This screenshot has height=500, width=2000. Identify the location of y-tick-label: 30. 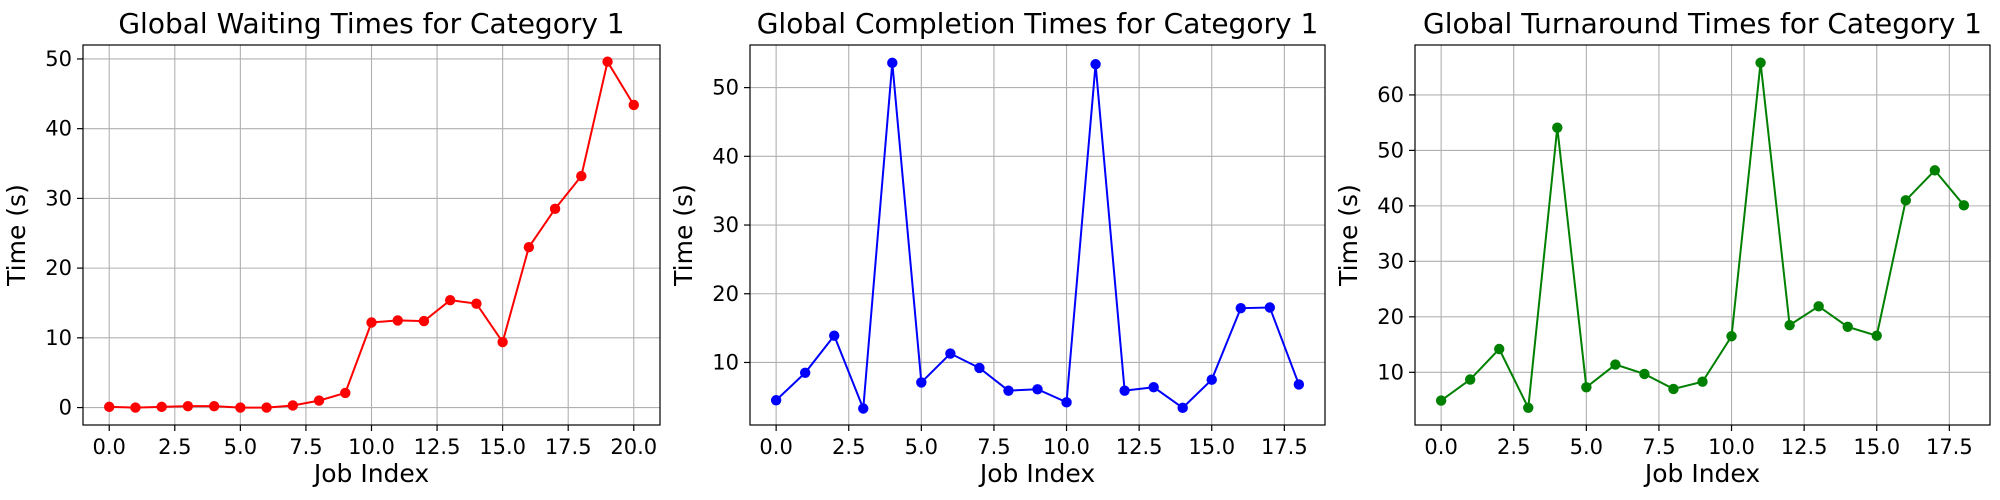
(725, 225).